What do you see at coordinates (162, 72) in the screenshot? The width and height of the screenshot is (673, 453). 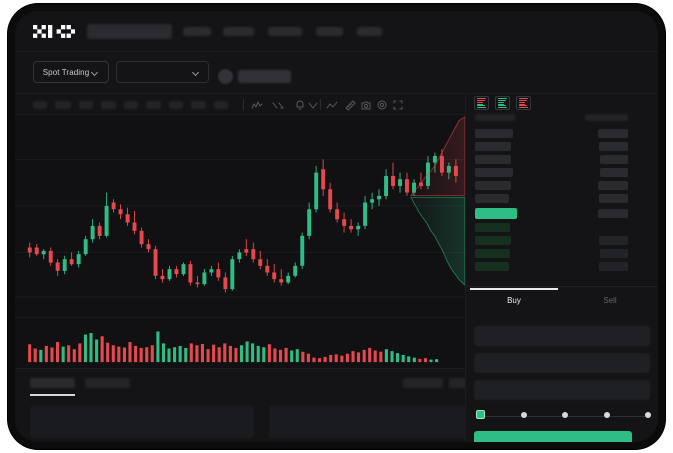 I see `trading-pair-select` at bounding box center [162, 72].